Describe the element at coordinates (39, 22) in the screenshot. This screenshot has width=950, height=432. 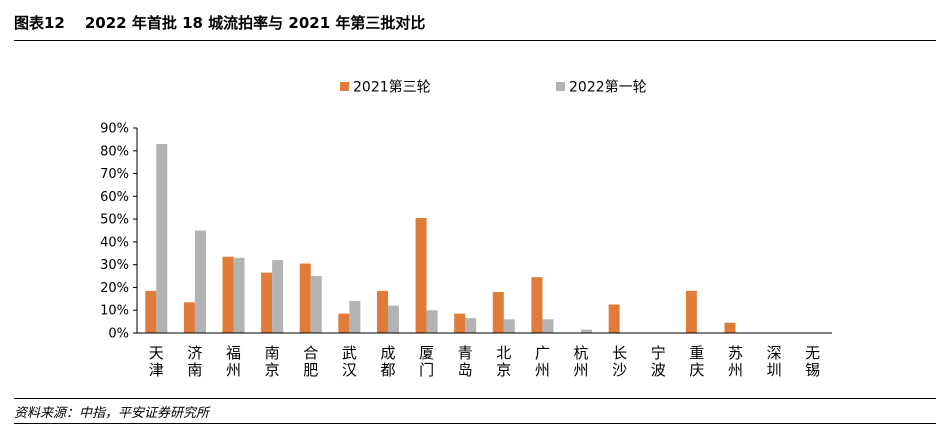
I see `figure-label: 图表12` at that location.